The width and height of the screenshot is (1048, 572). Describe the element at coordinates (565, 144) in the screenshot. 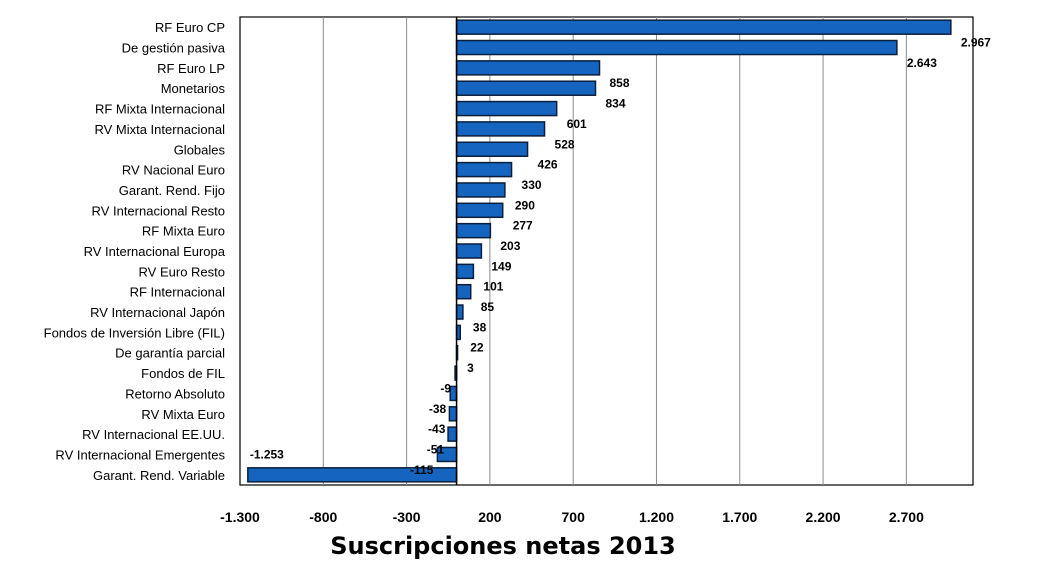

I see `data-label: 528` at that location.